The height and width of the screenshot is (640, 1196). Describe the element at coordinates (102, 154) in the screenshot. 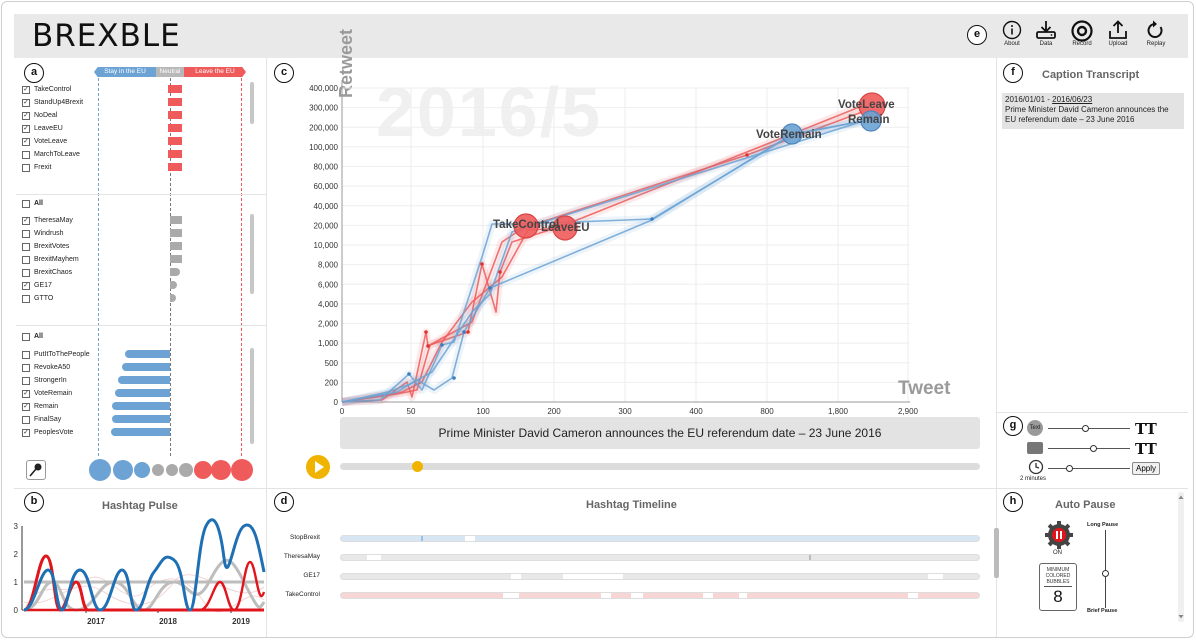

I see `hashtag-row: MarchToLeave` at that location.